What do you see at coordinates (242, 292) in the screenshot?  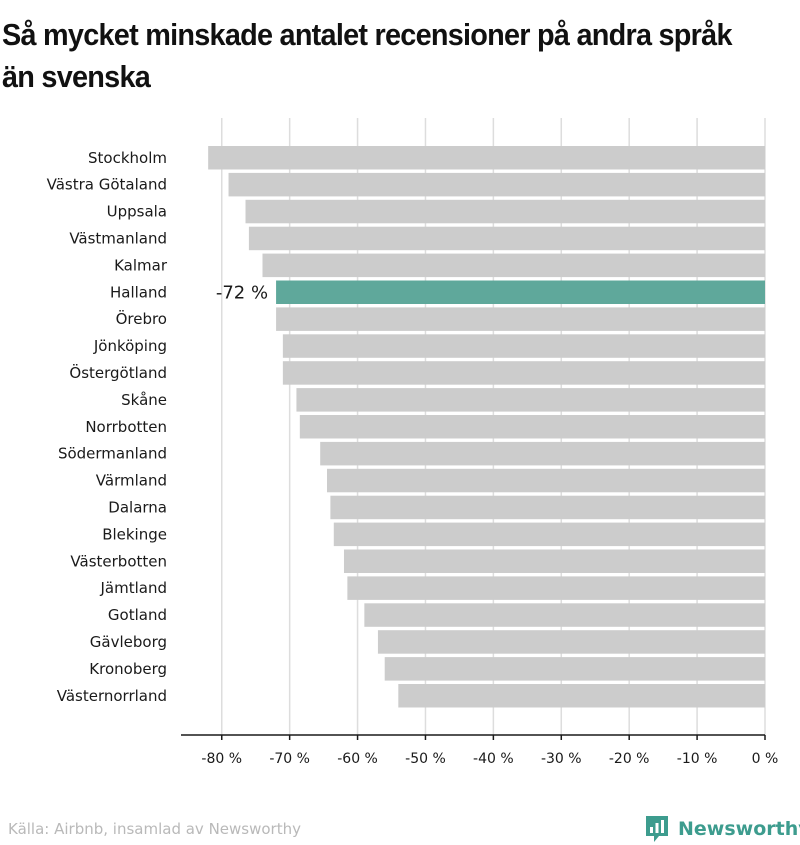 I see `value-label: -72 %` at bounding box center [242, 292].